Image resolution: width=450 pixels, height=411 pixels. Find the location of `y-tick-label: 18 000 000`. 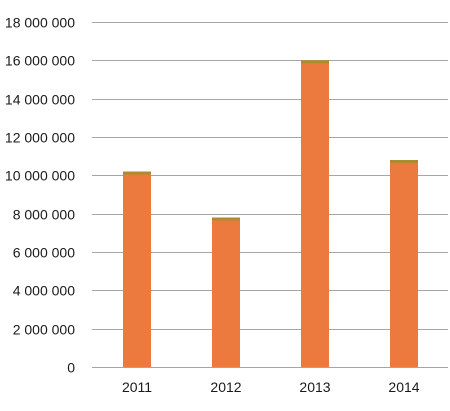

y-tick-label: 18 000 000 is located at coordinates (40, 23).